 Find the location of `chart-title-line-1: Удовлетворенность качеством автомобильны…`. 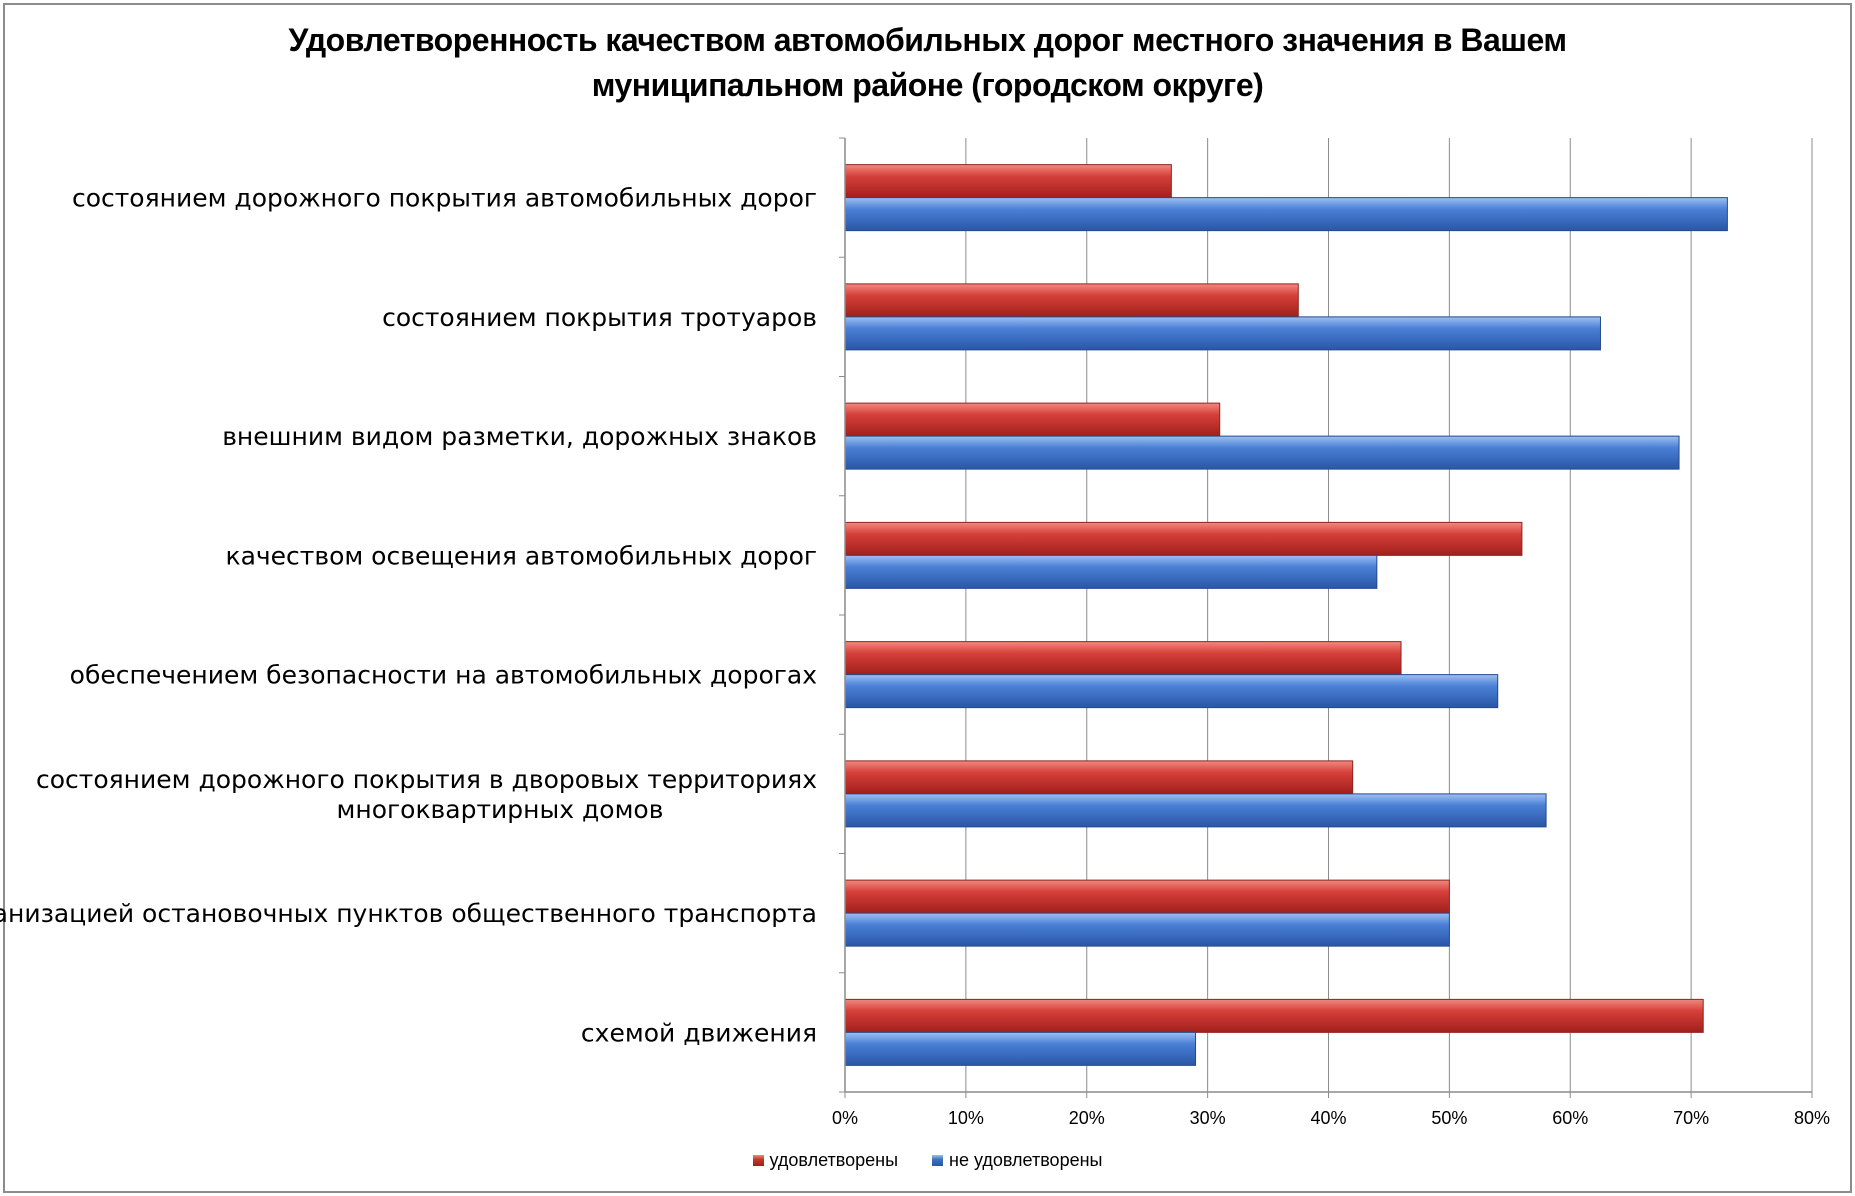

chart-title-line-1: Удовлетворенность качеством автомобильны… is located at coordinates (927, 40).